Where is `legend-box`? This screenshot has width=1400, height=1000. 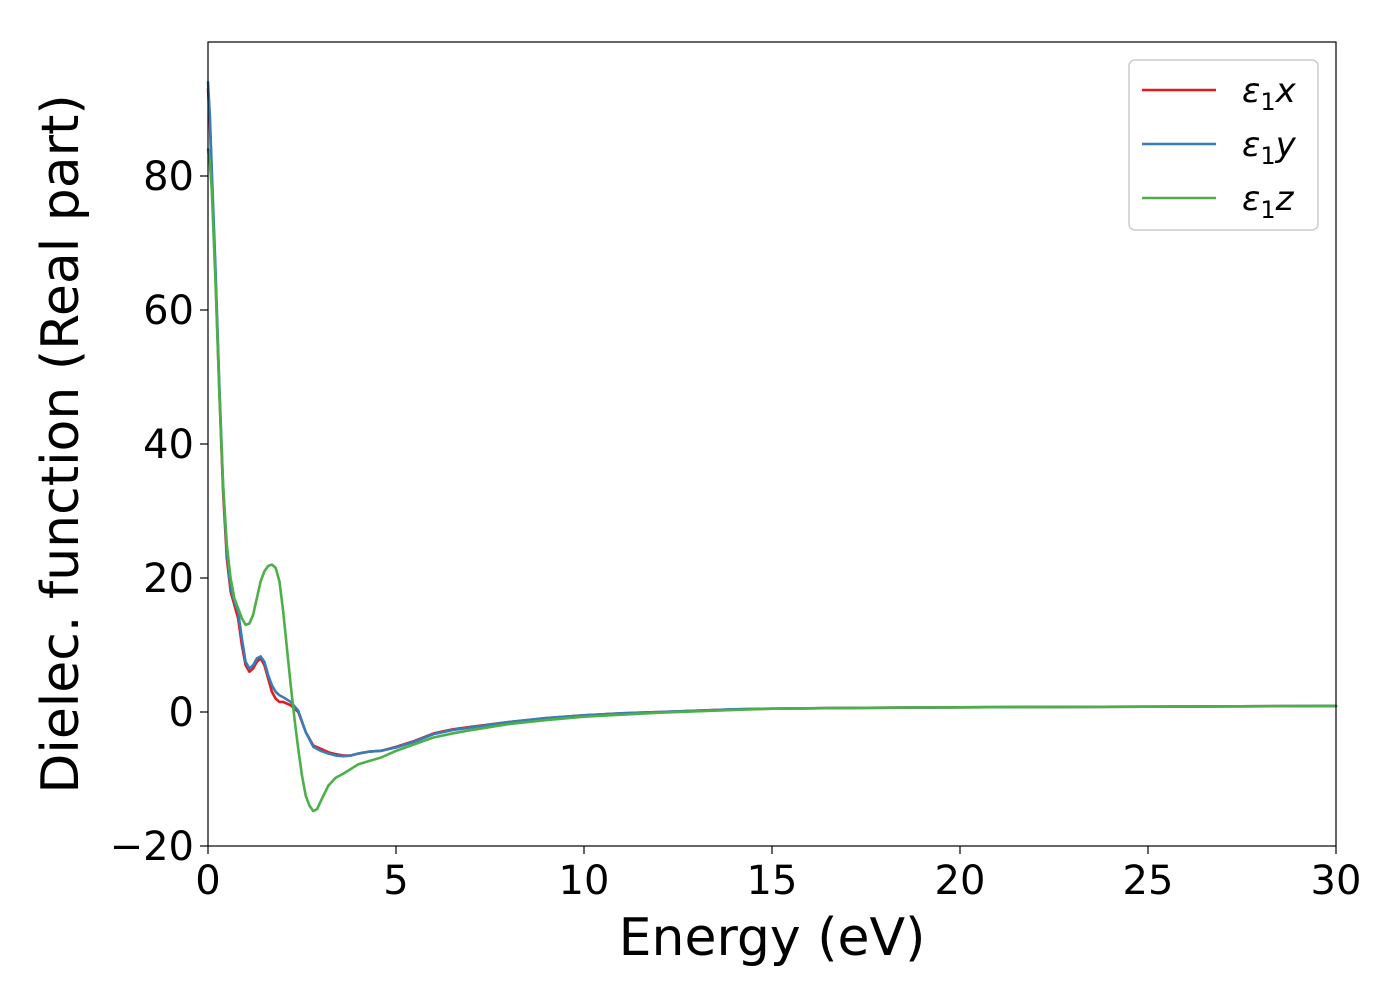 legend-box is located at coordinates (1223, 145).